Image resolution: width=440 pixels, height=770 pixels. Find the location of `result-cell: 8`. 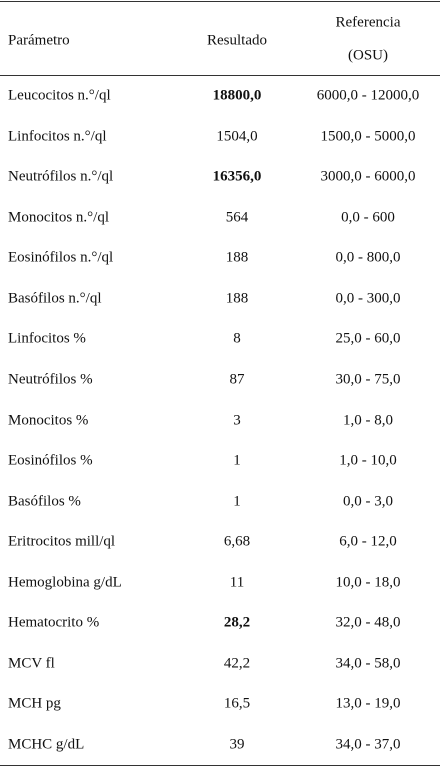

result-cell: 8 is located at coordinates (237, 338).